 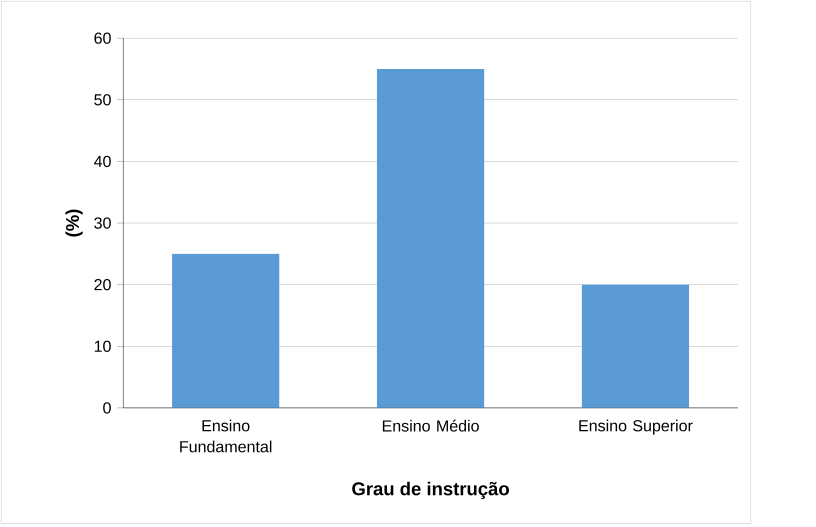 What do you see at coordinates (102, 284) in the screenshot?
I see `y-tick-label: 20` at bounding box center [102, 284].